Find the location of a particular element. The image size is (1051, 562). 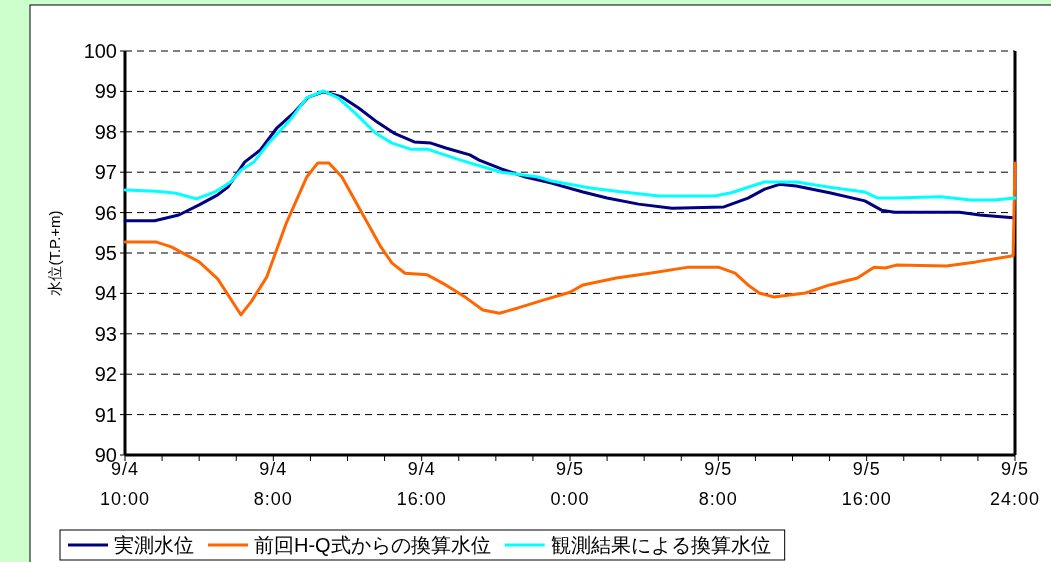

y-tick-label: 95 is located at coordinates (105, 253).